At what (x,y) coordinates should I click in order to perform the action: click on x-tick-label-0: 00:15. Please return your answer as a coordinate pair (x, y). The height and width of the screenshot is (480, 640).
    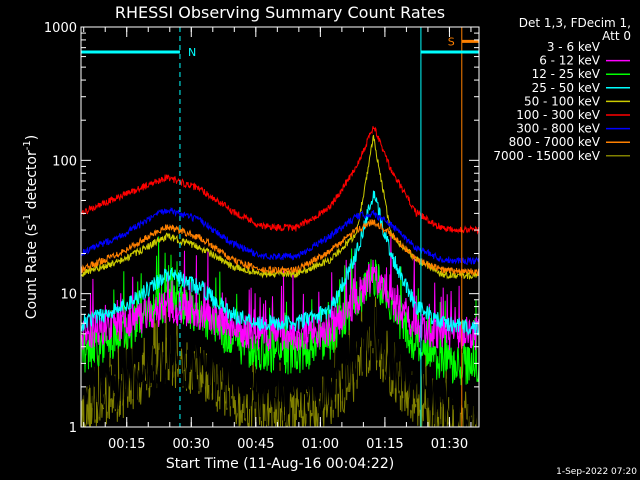
    Looking at the image, I should click on (126, 444).